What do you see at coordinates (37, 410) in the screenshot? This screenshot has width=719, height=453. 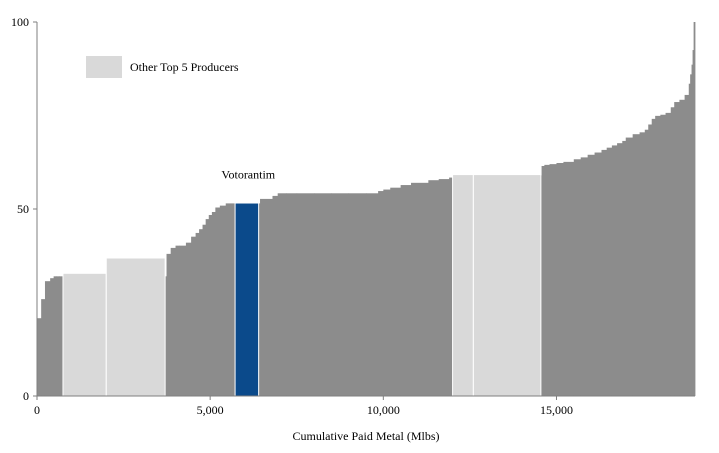 I see `x-tick-label: 0` at bounding box center [37, 410].